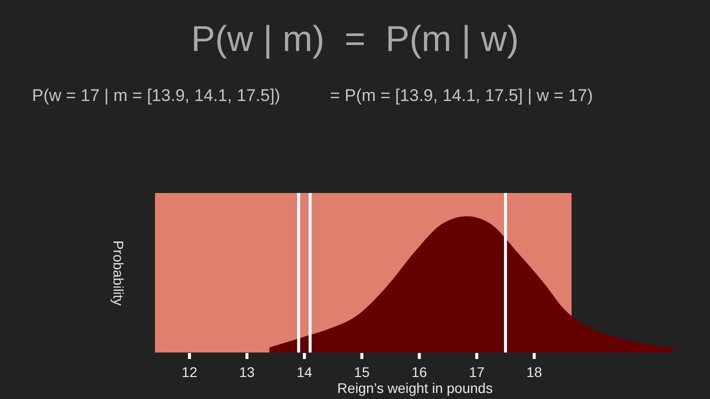 The height and width of the screenshot is (399, 710). I want to click on chart-subtitle: P(w = 17 | m = [13.9, 14.1, 17.5]), so click(156, 96).